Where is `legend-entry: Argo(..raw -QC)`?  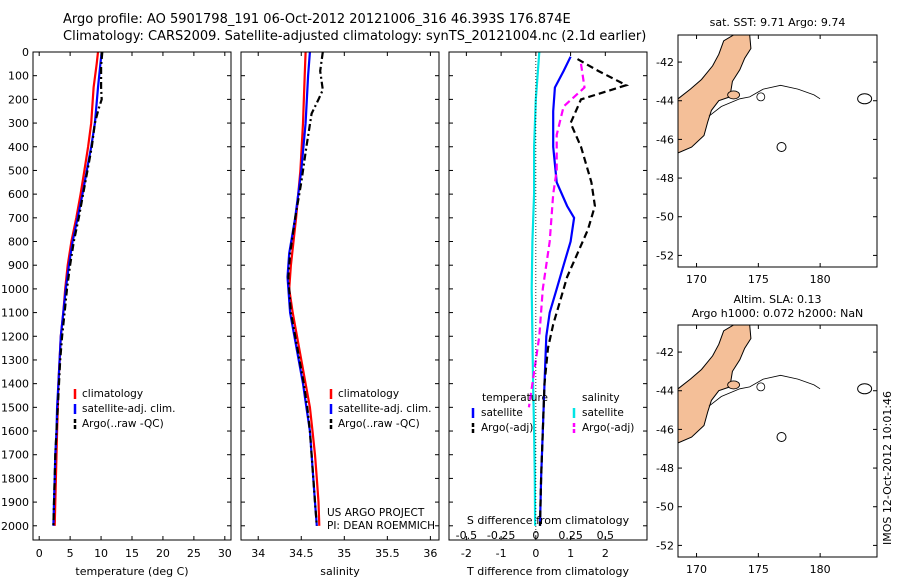
legend-entry: Argo(..raw -QC) is located at coordinates (123, 424).